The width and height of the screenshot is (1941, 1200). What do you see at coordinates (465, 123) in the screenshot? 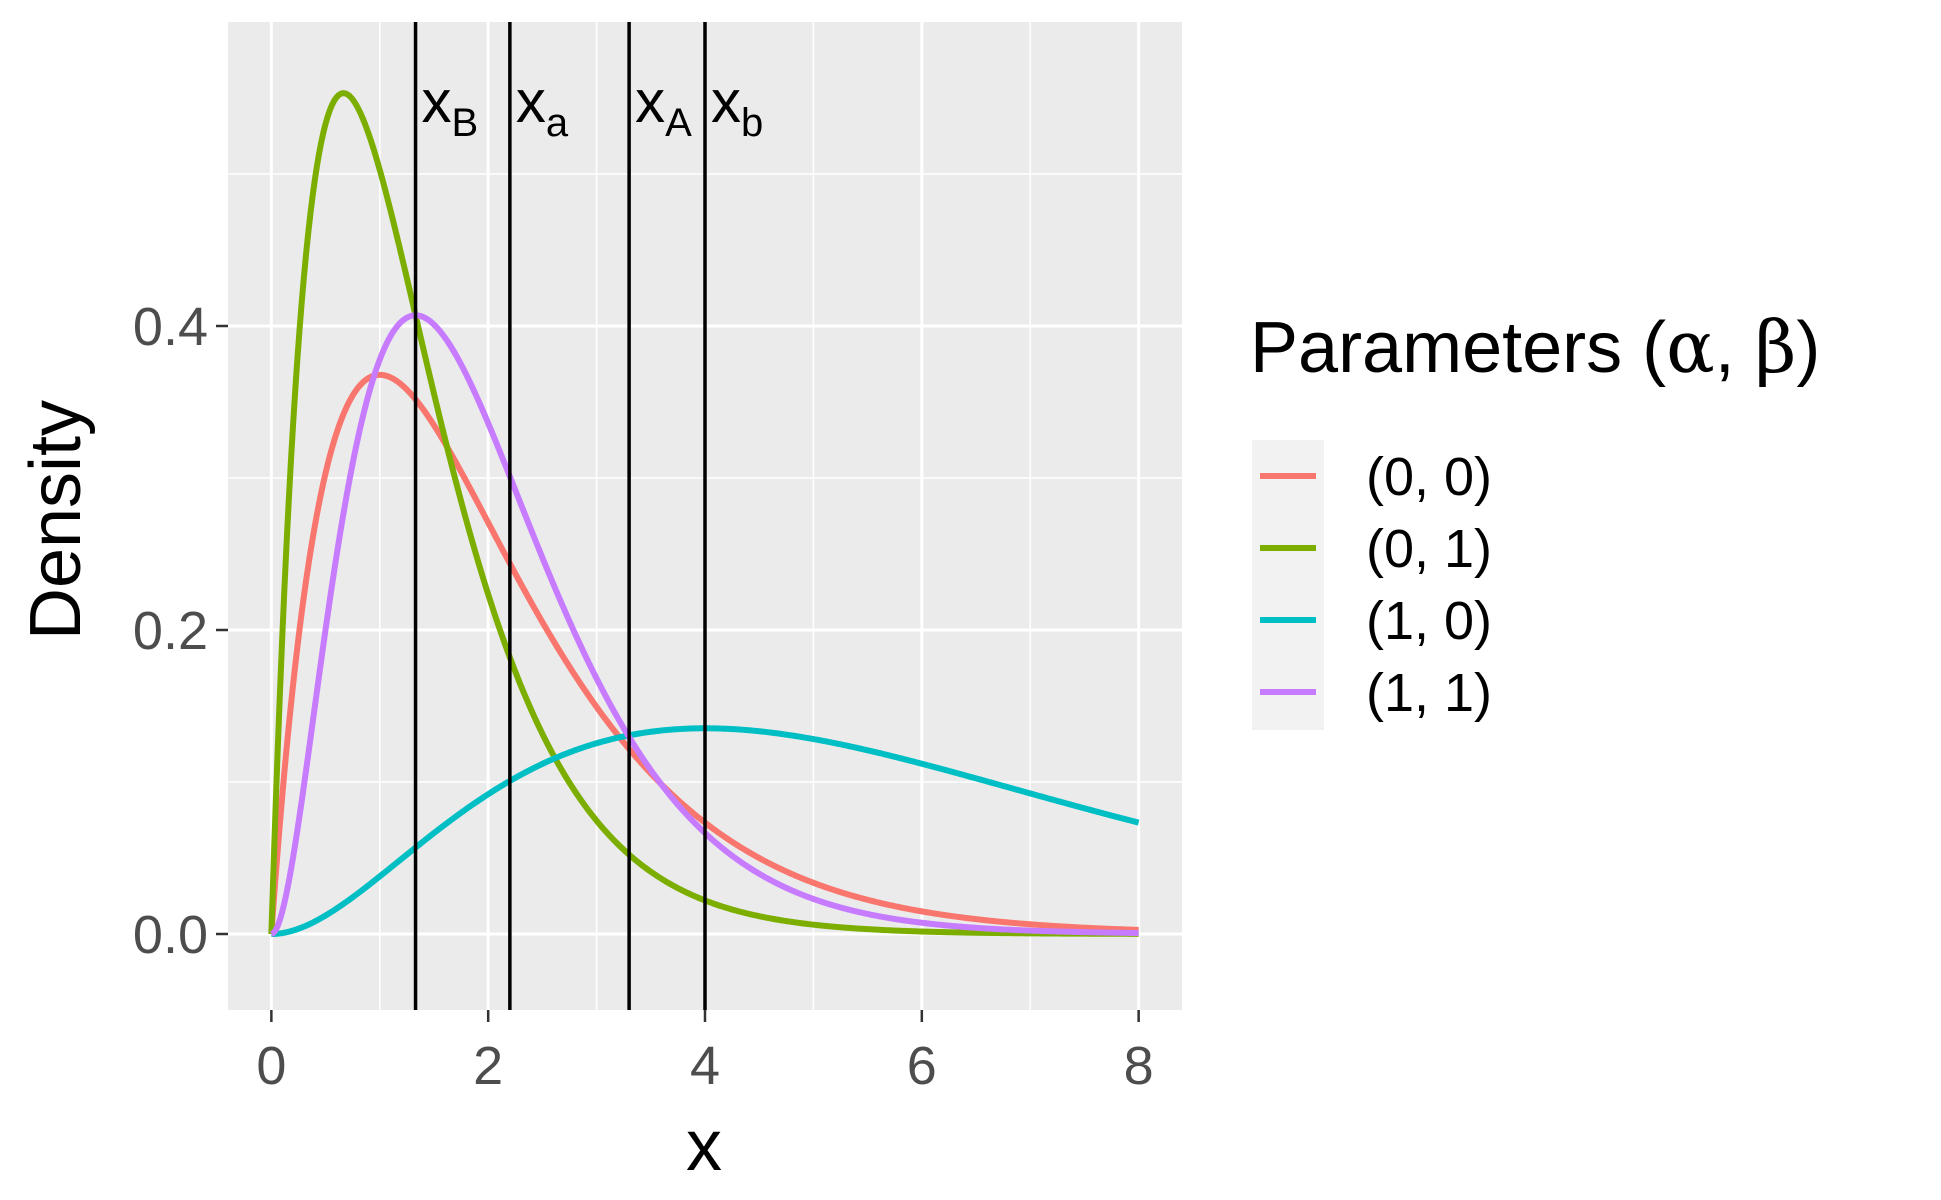
I see `reference-line-label-subscript: B` at bounding box center [465, 123].